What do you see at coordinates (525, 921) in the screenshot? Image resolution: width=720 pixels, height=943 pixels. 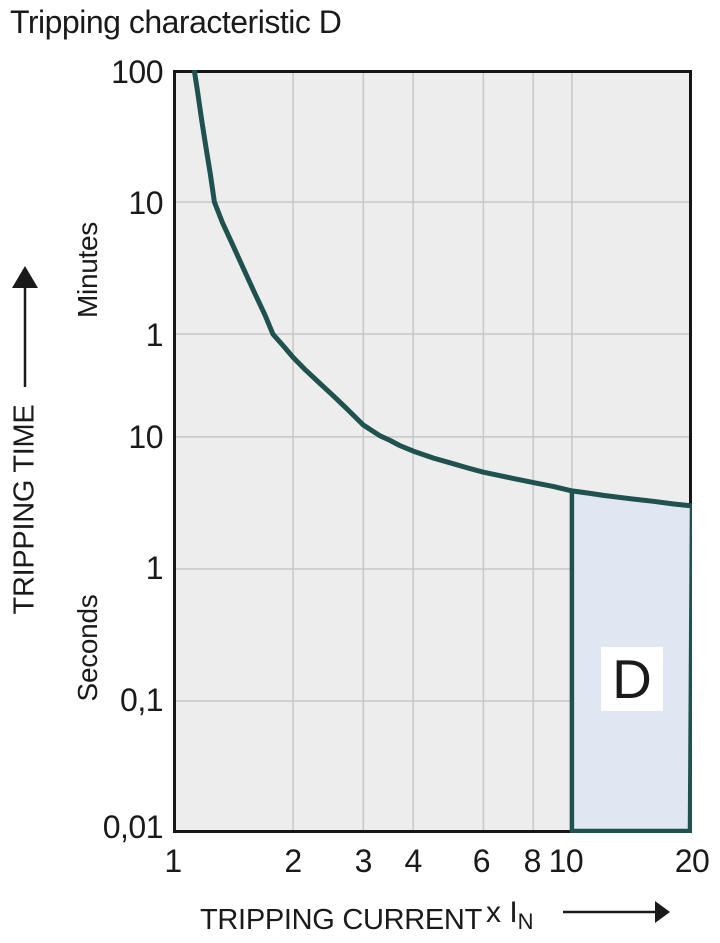 I see `x-axis-multiplier-sub: N` at bounding box center [525, 921].